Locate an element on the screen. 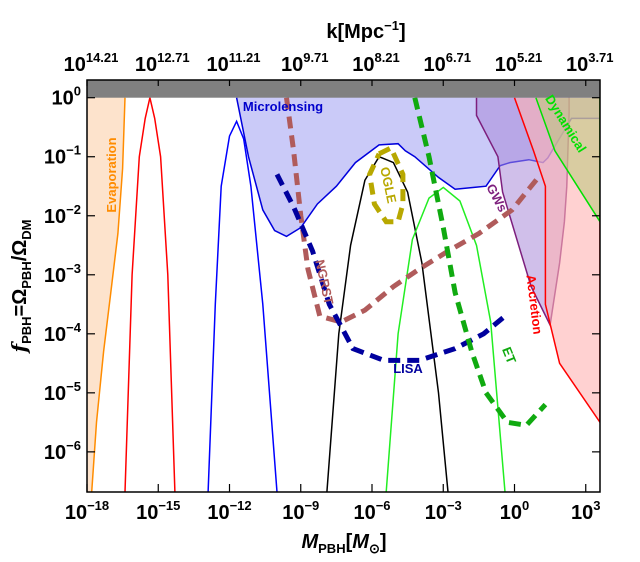 The image size is (640, 562). region-boundary-dynamical is located at coordinates (567, 160).